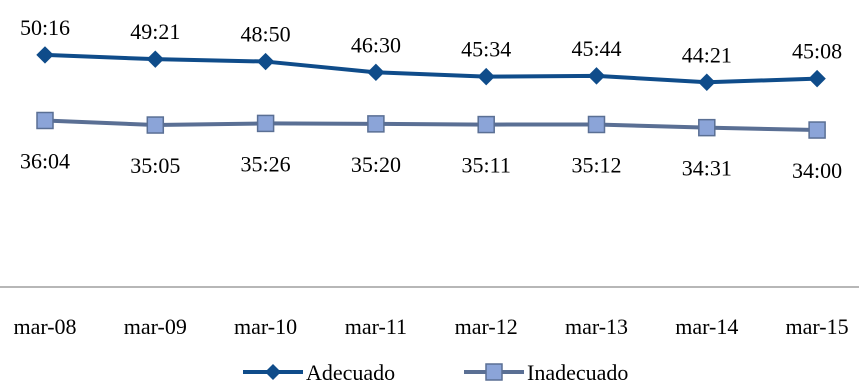 This screenshot has height=385, width=859. I want to click on data-label: 45:44, so click(596, 48).